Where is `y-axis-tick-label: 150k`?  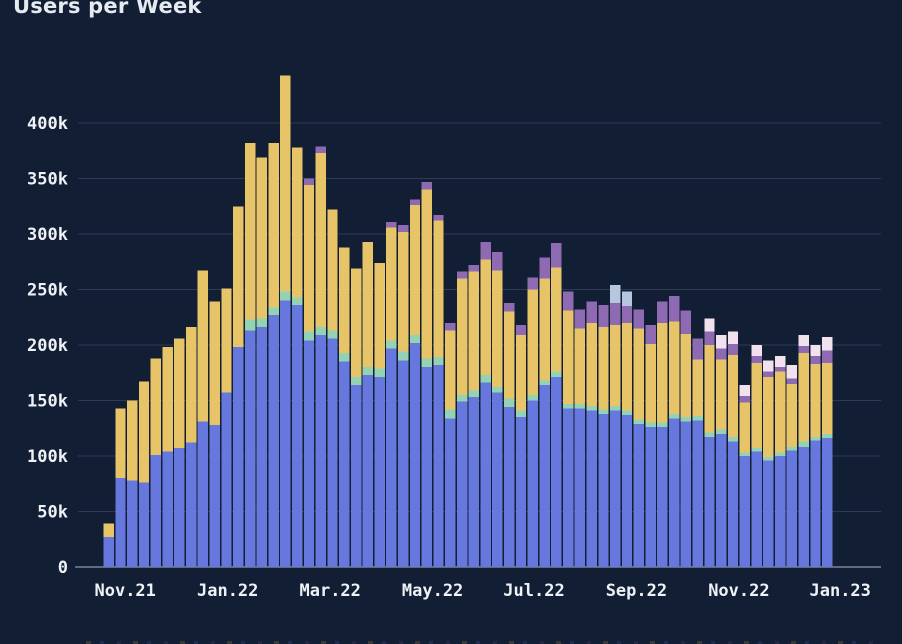 y-axis-tick-label: 150k is located at coordinates (47, 402).